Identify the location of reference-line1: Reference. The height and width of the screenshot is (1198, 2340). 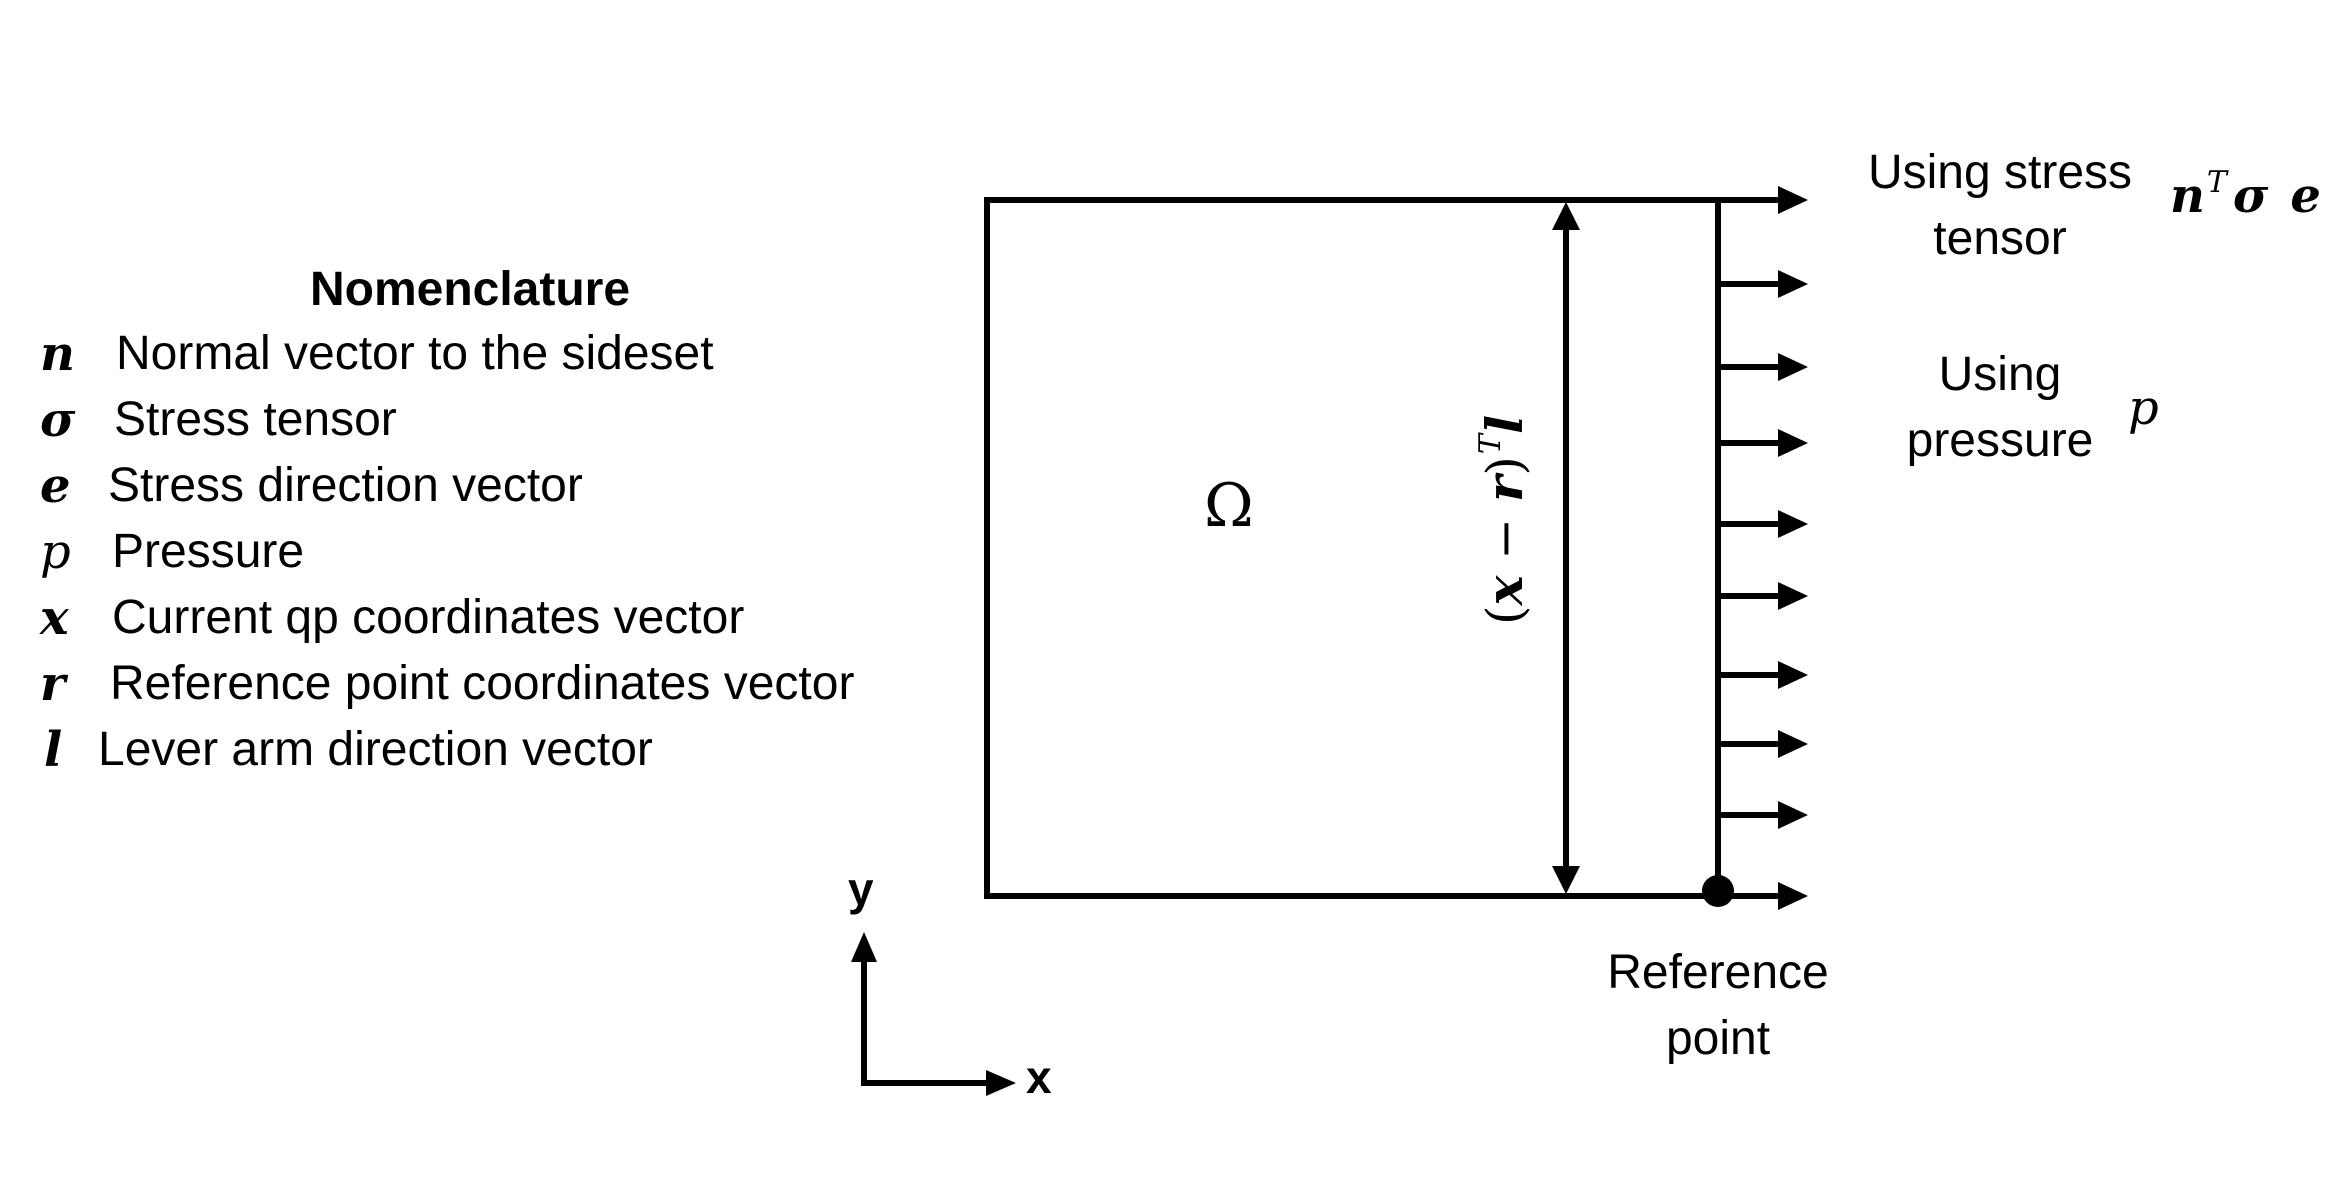
(1718, 972).